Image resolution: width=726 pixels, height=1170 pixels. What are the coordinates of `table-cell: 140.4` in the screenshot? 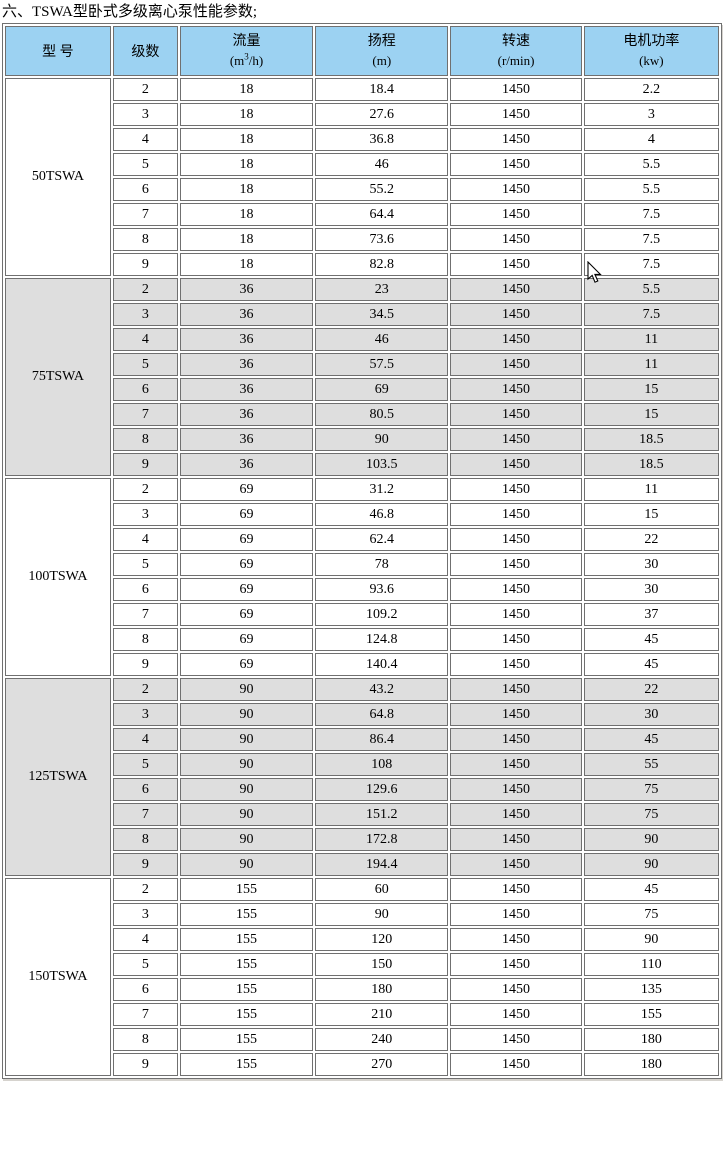 It's located at (382, 664).